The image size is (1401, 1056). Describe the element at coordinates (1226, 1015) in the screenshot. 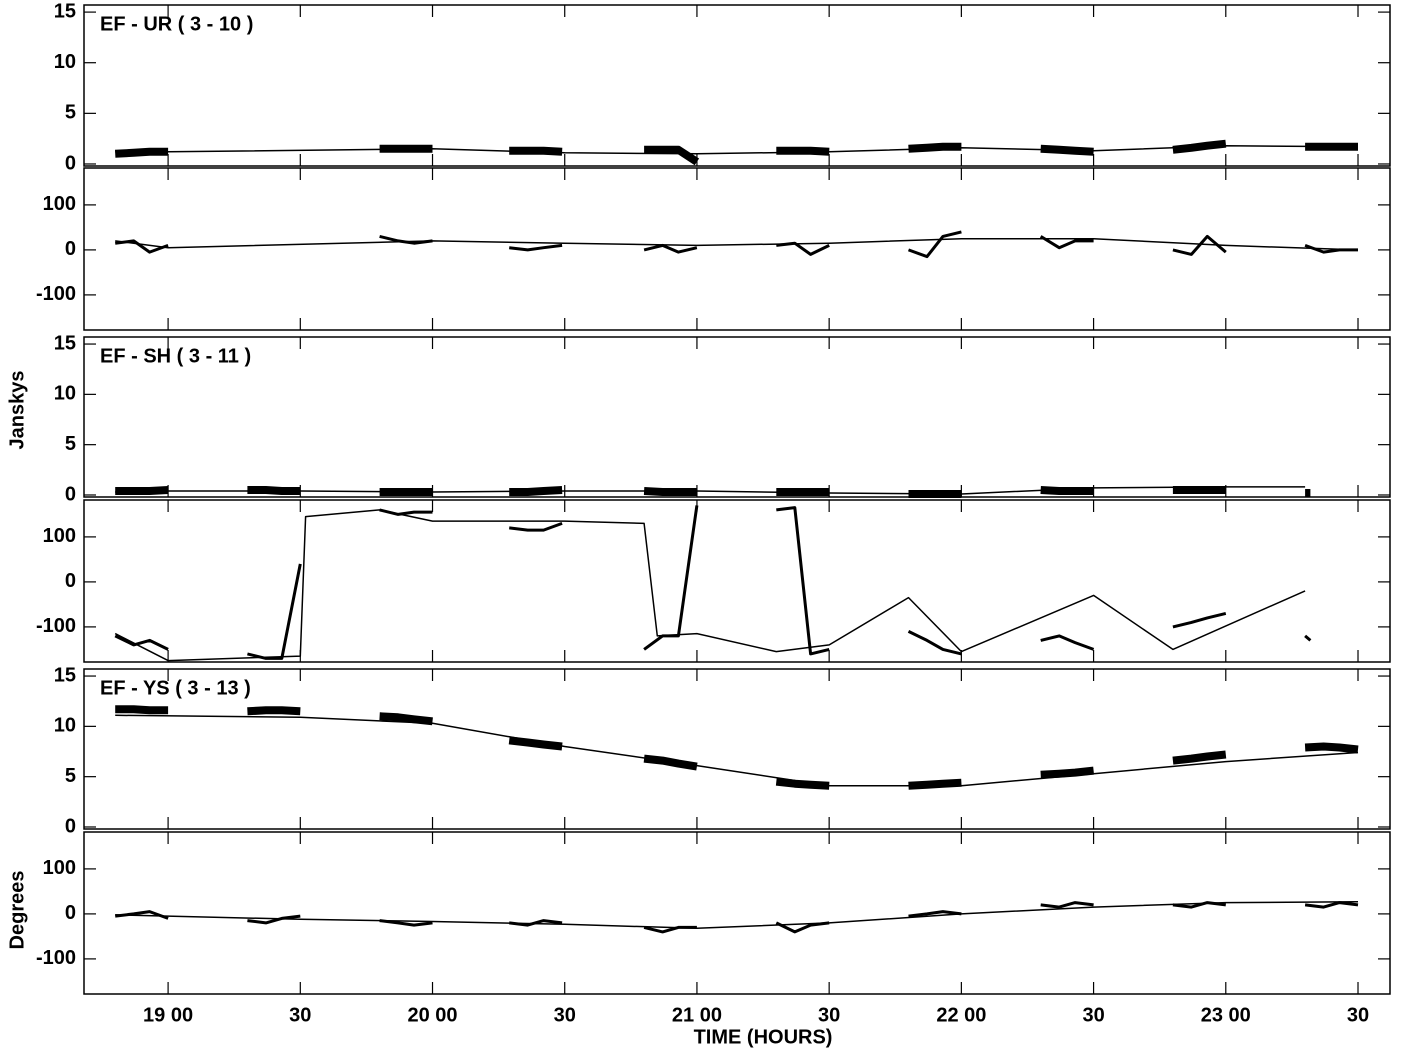

I see `x-tick-label: 23 00` at that location.